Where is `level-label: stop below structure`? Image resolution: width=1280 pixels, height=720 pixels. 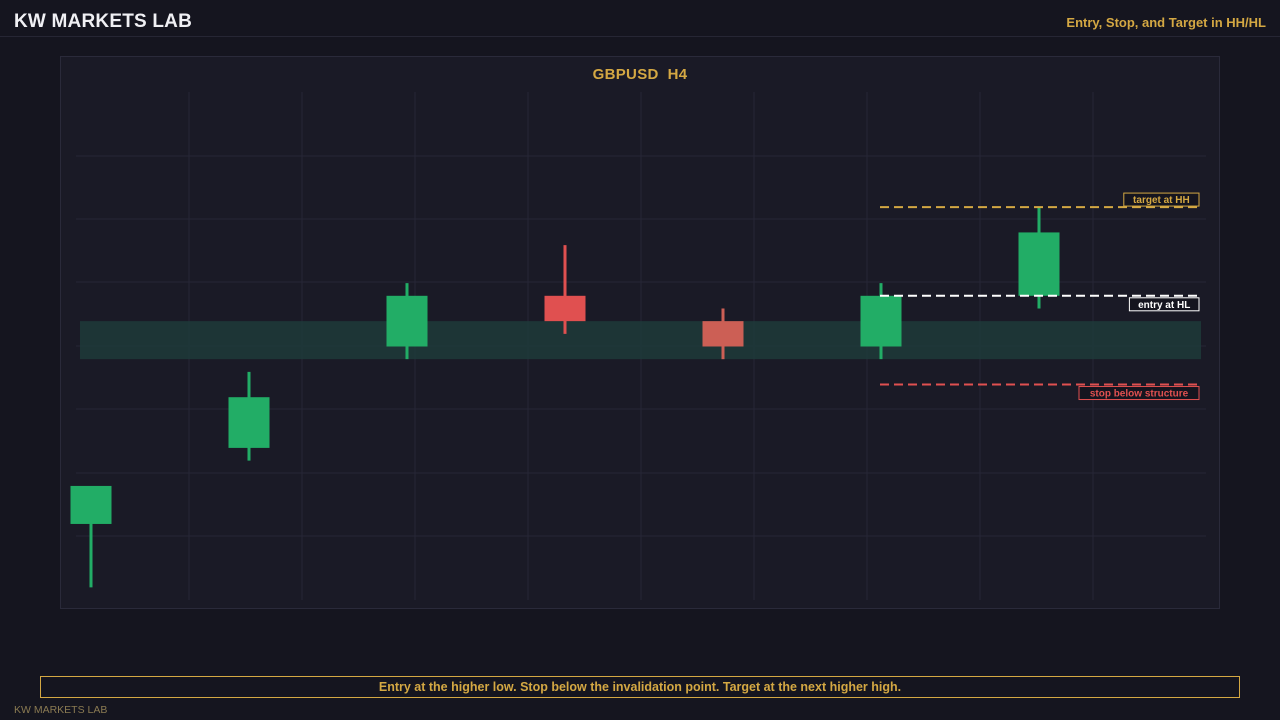
level-label: stop below structure is located at coordinates (1139, 393).